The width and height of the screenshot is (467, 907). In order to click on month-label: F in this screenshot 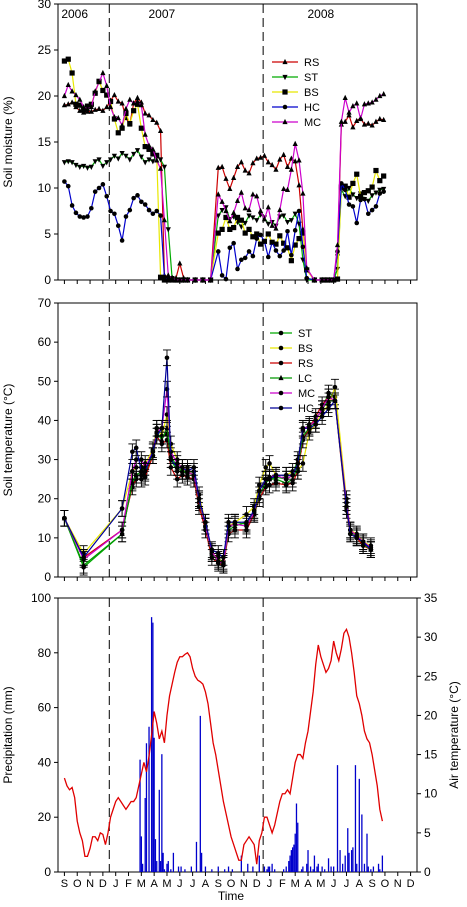, I will do `click(282, 884)`.